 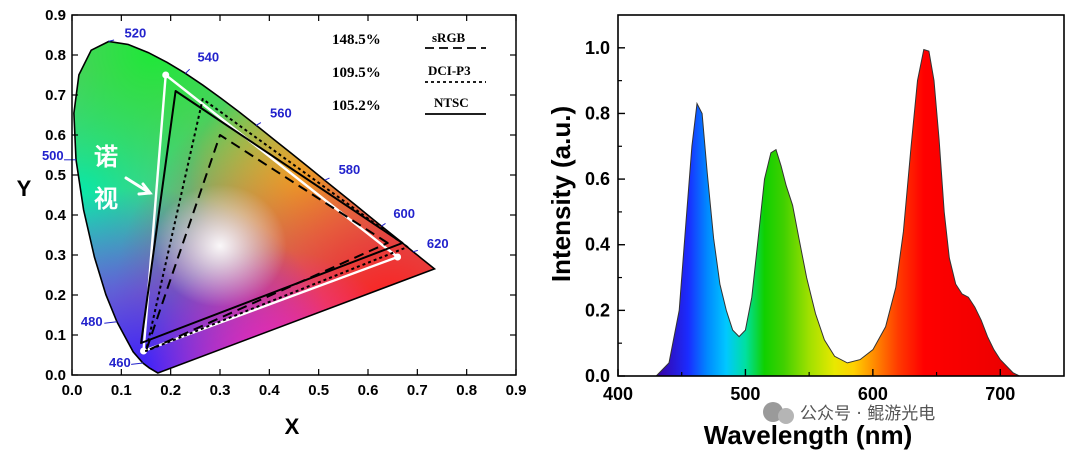 What do you see at coordinates (53, 155) in the screenshot?
I see `wavelength-label: 500` at bounding box center [53, 155].